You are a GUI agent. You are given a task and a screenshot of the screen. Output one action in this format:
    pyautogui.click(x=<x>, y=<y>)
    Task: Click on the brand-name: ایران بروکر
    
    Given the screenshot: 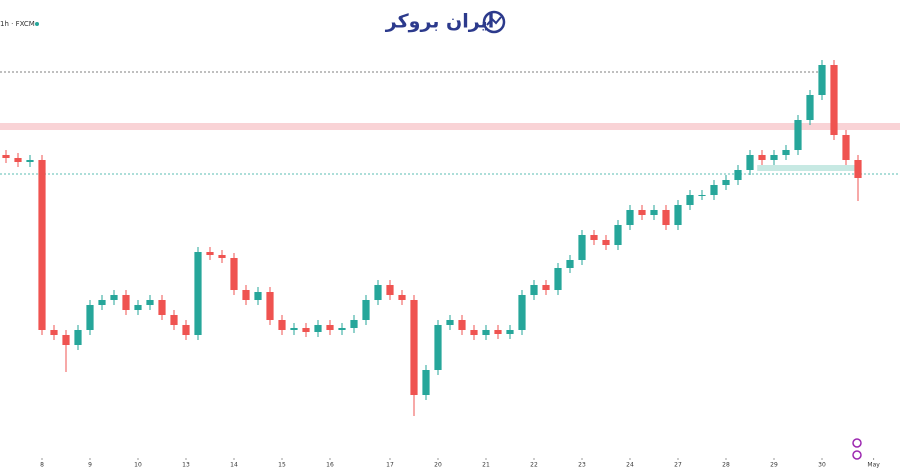 What is the action you would take?
    pyautogui.click(x=439, y=22)
    